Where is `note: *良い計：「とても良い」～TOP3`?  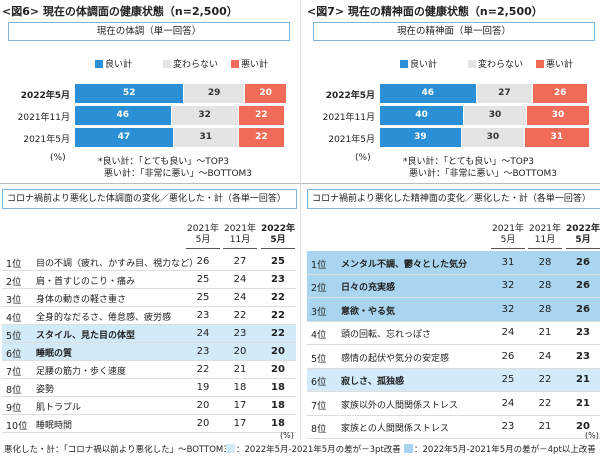 note: *良い計：「とても良い」～TOP3 is located at coordinates (469, 162).